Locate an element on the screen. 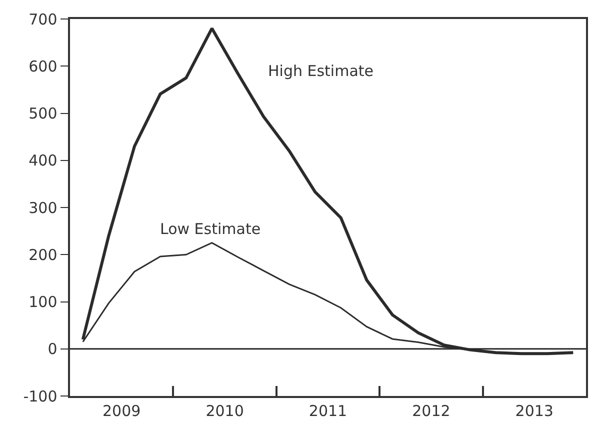  y-tick-label: 100 is located at coordinates (43, 302).